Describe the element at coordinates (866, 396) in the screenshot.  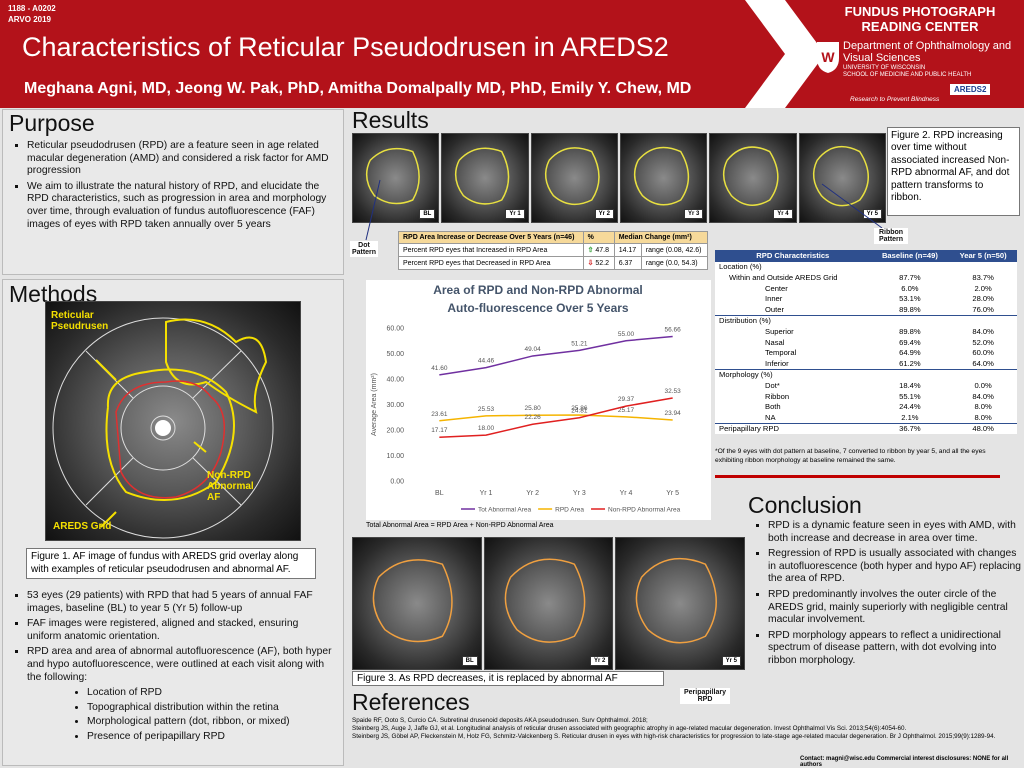
I see `table-row: Ribbon 55.1% 84.0%` at that location.